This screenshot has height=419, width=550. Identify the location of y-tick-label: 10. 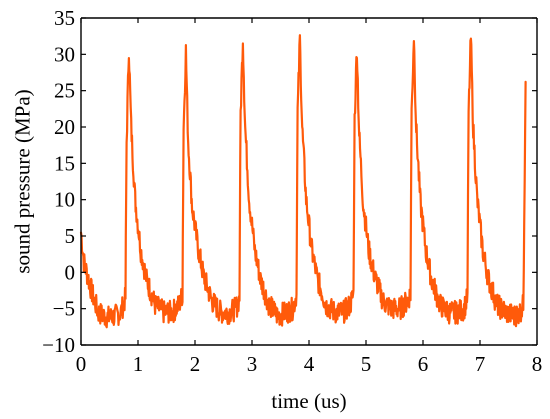
(64, 200).